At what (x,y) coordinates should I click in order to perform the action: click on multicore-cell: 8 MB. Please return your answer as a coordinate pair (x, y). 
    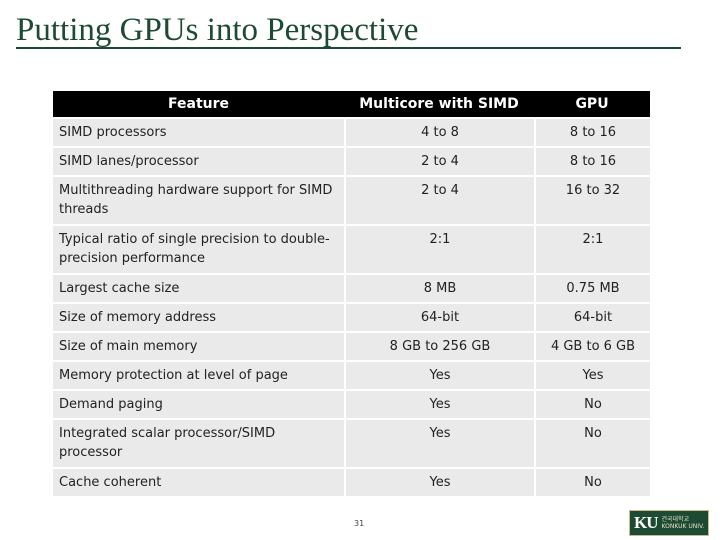
    Looking at the image, I should click on (439, 288).